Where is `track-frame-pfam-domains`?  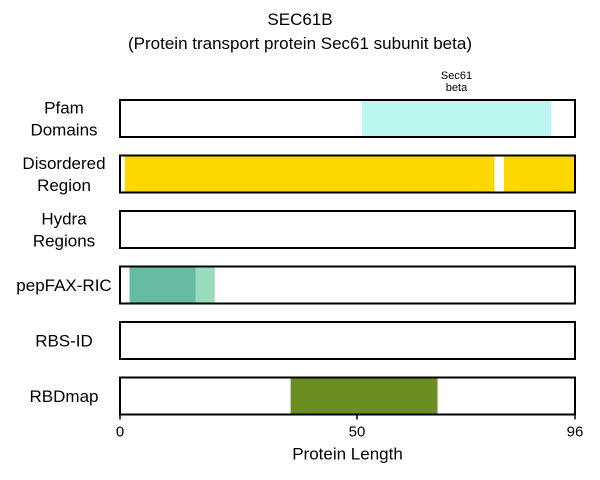
track-frame-pfam-domains is located at coordinates (347, 118).